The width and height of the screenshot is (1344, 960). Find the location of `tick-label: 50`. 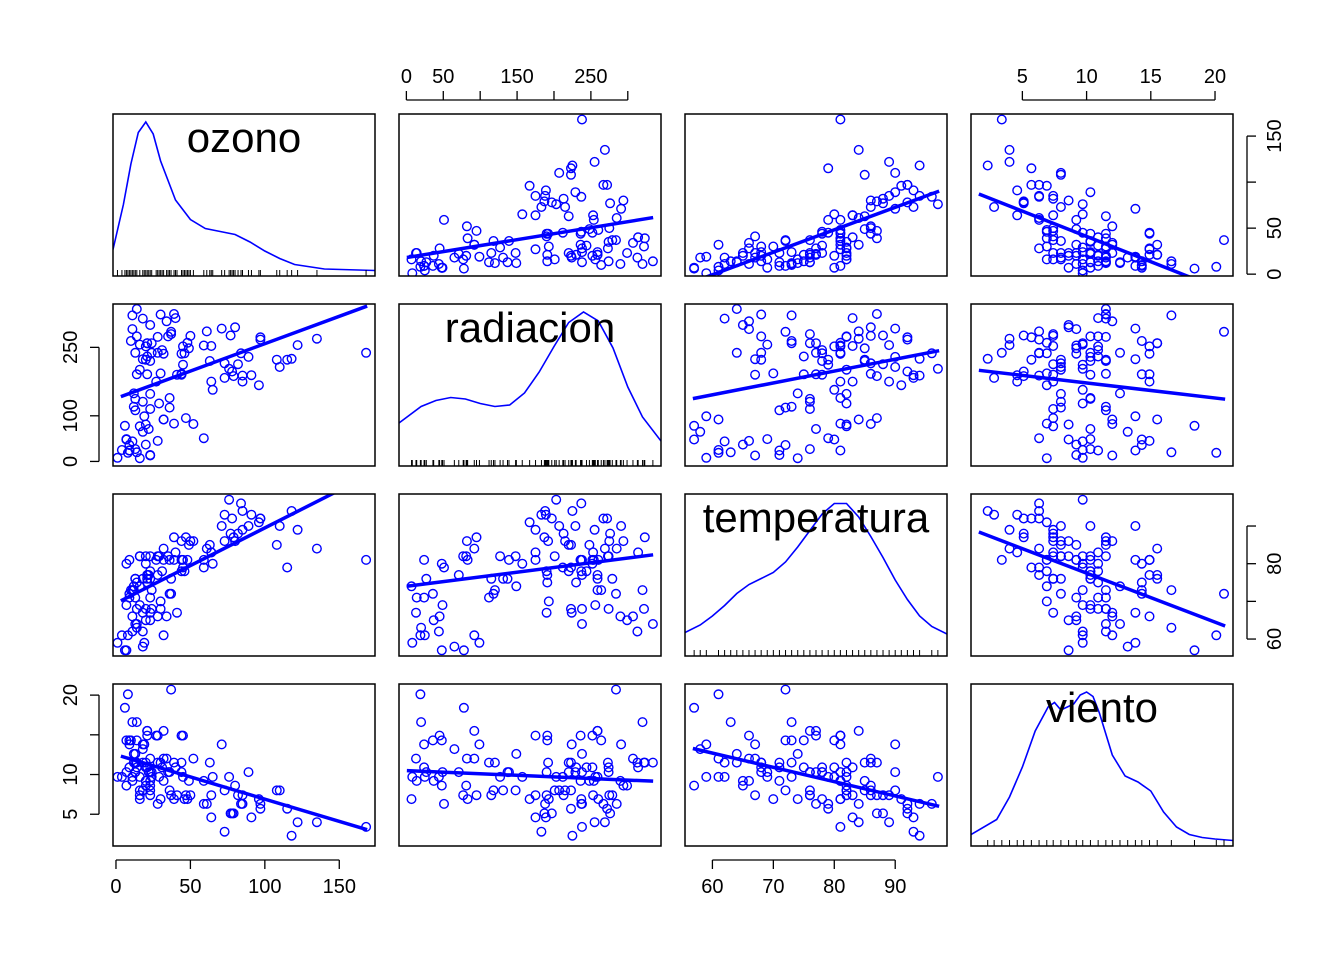

tick-label: 50 is located at coordinates (443, 77).